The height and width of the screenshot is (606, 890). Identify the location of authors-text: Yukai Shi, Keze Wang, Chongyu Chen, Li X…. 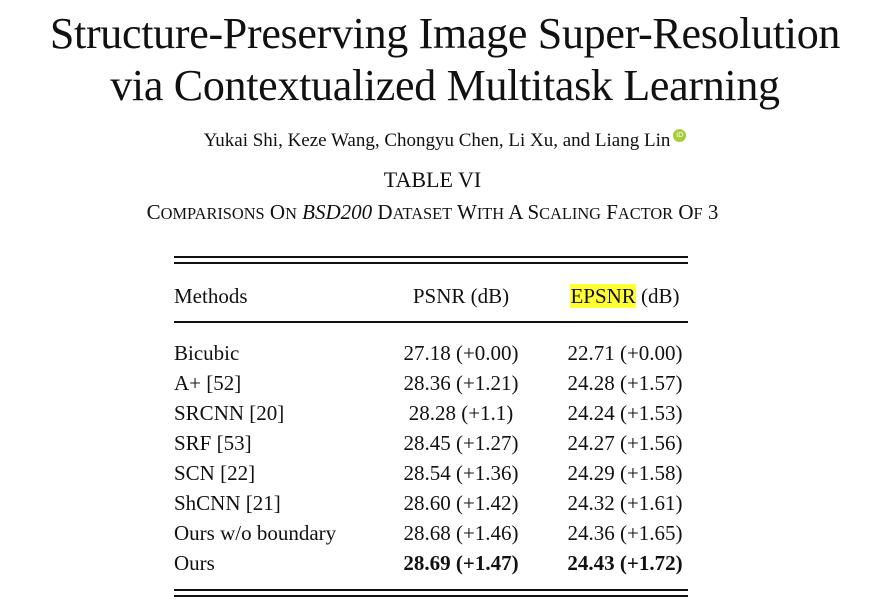
(437, 140).